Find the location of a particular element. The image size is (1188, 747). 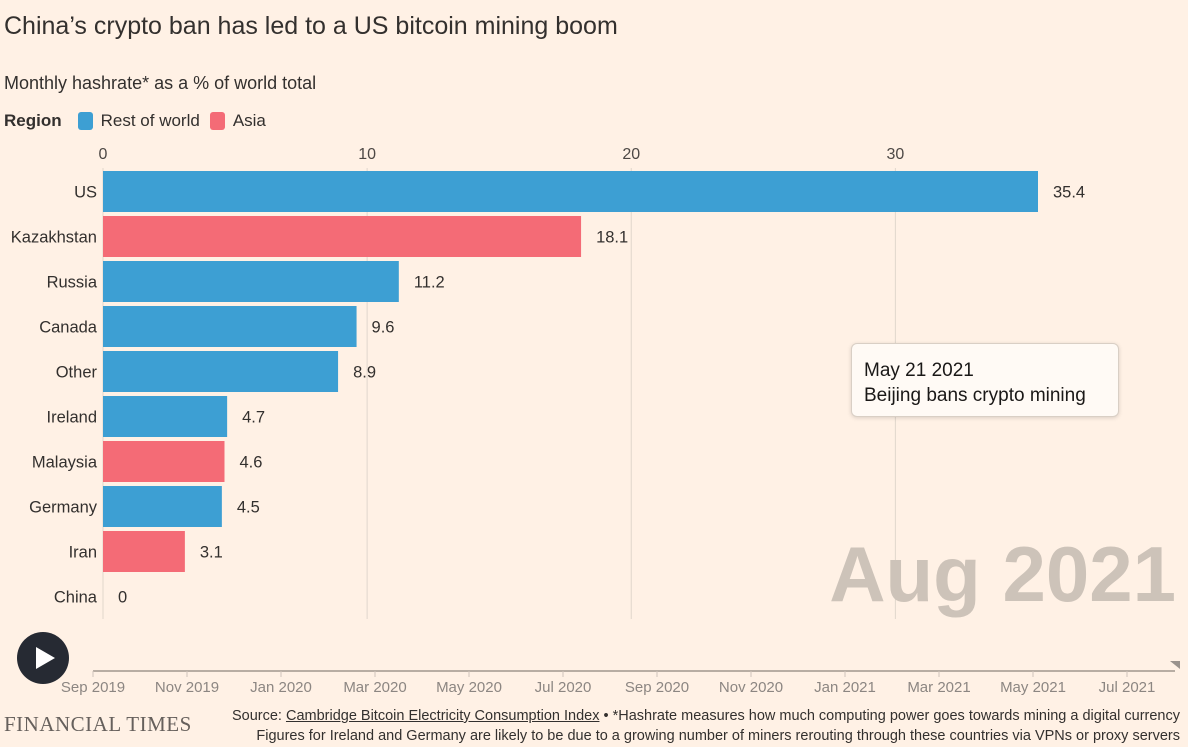

category-label: Germany is located at coordinates (63, 508).